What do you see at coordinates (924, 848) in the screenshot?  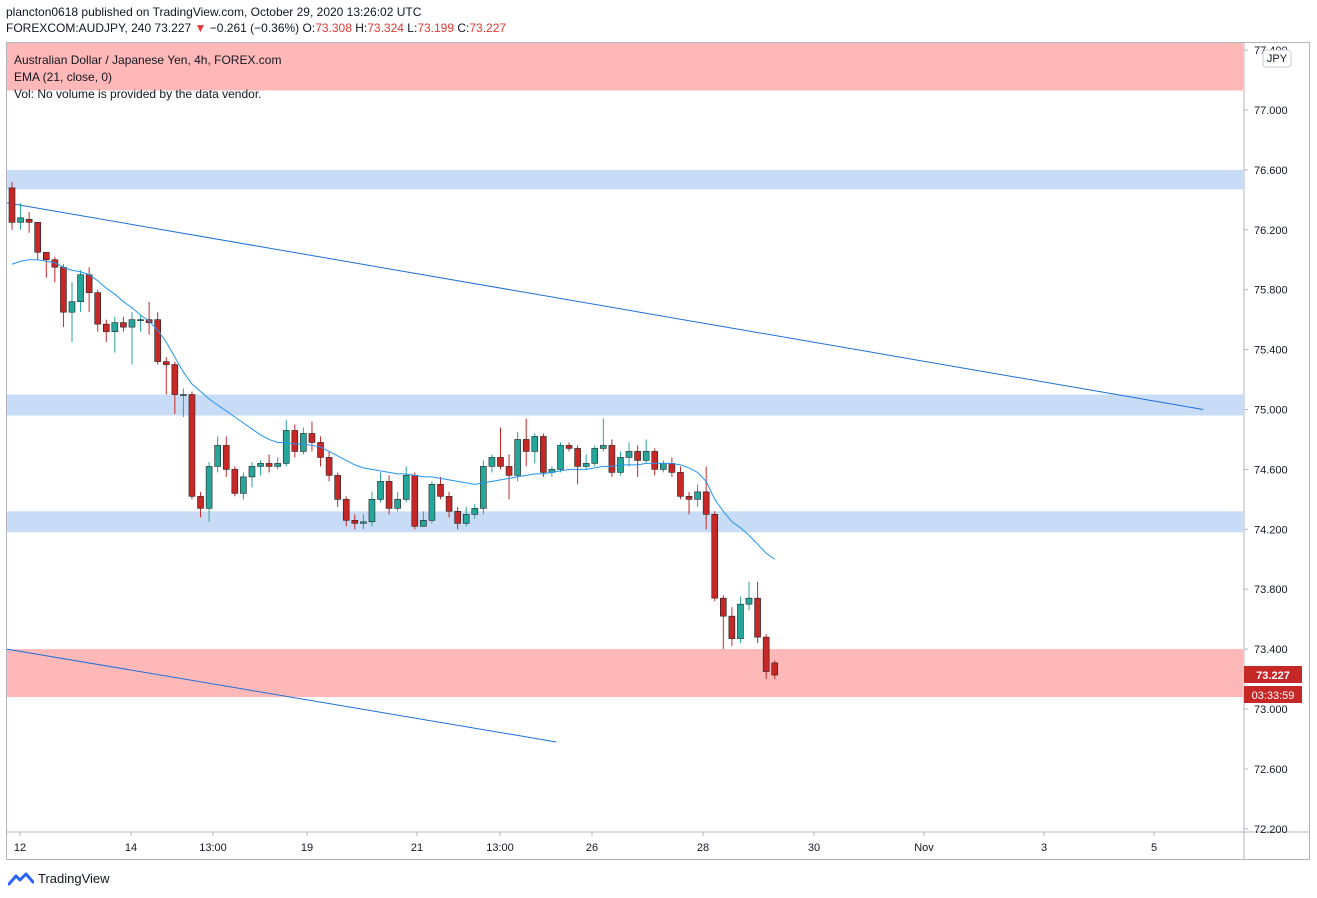 I see `x-tick-label: Nov` at bounding box center [924, 848].